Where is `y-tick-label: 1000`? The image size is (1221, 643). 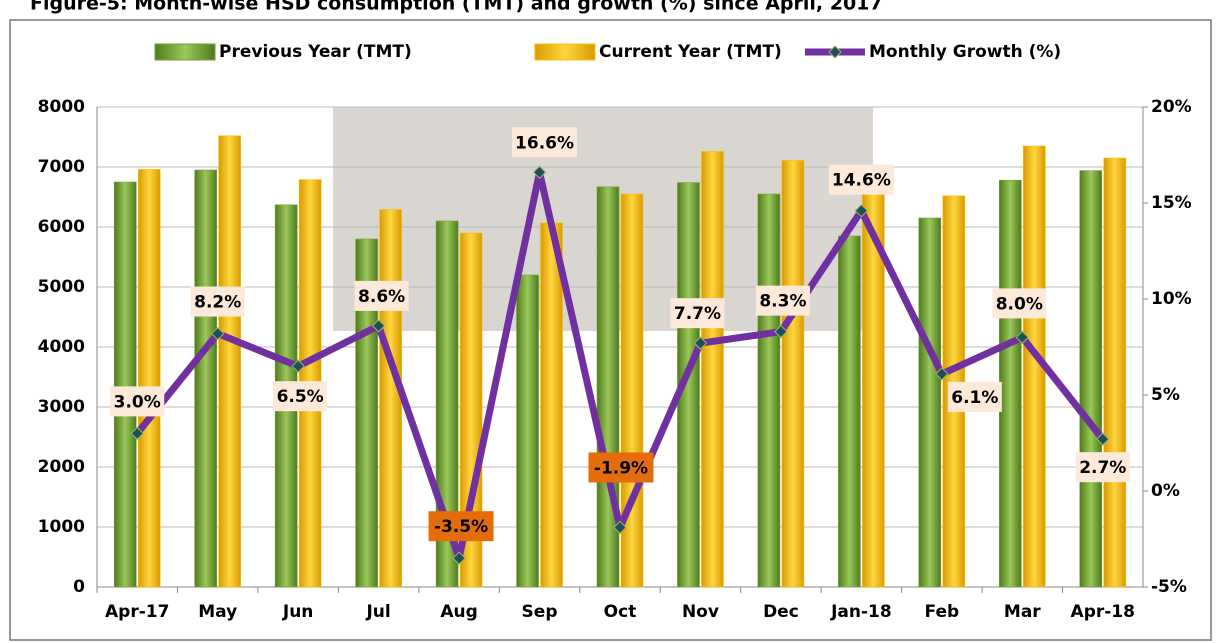
y-tick-label: 1000 is located at coordinates (61, 527).